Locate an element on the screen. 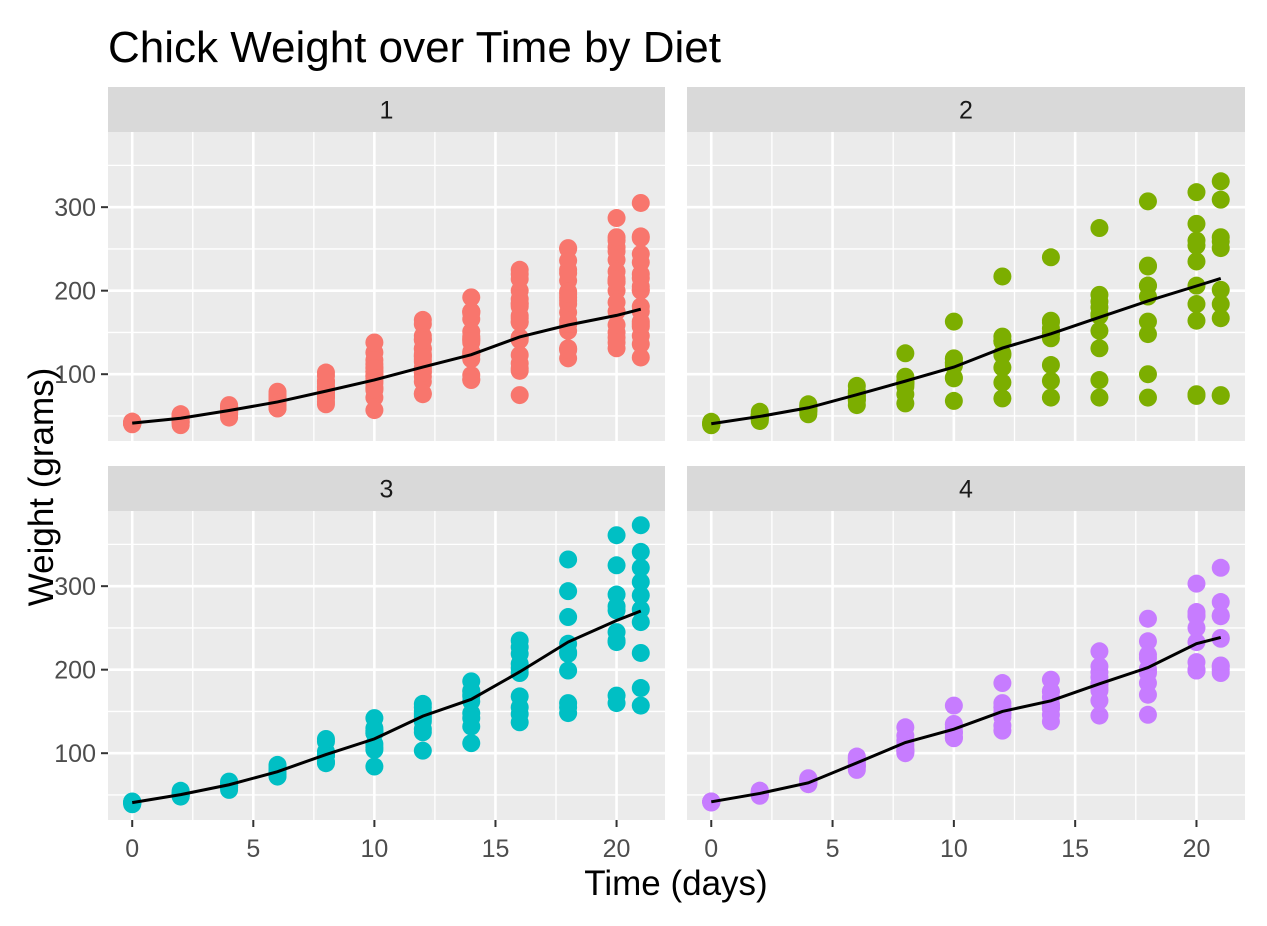  facet-strip-label: 4 is located at coordinates (966, 490).